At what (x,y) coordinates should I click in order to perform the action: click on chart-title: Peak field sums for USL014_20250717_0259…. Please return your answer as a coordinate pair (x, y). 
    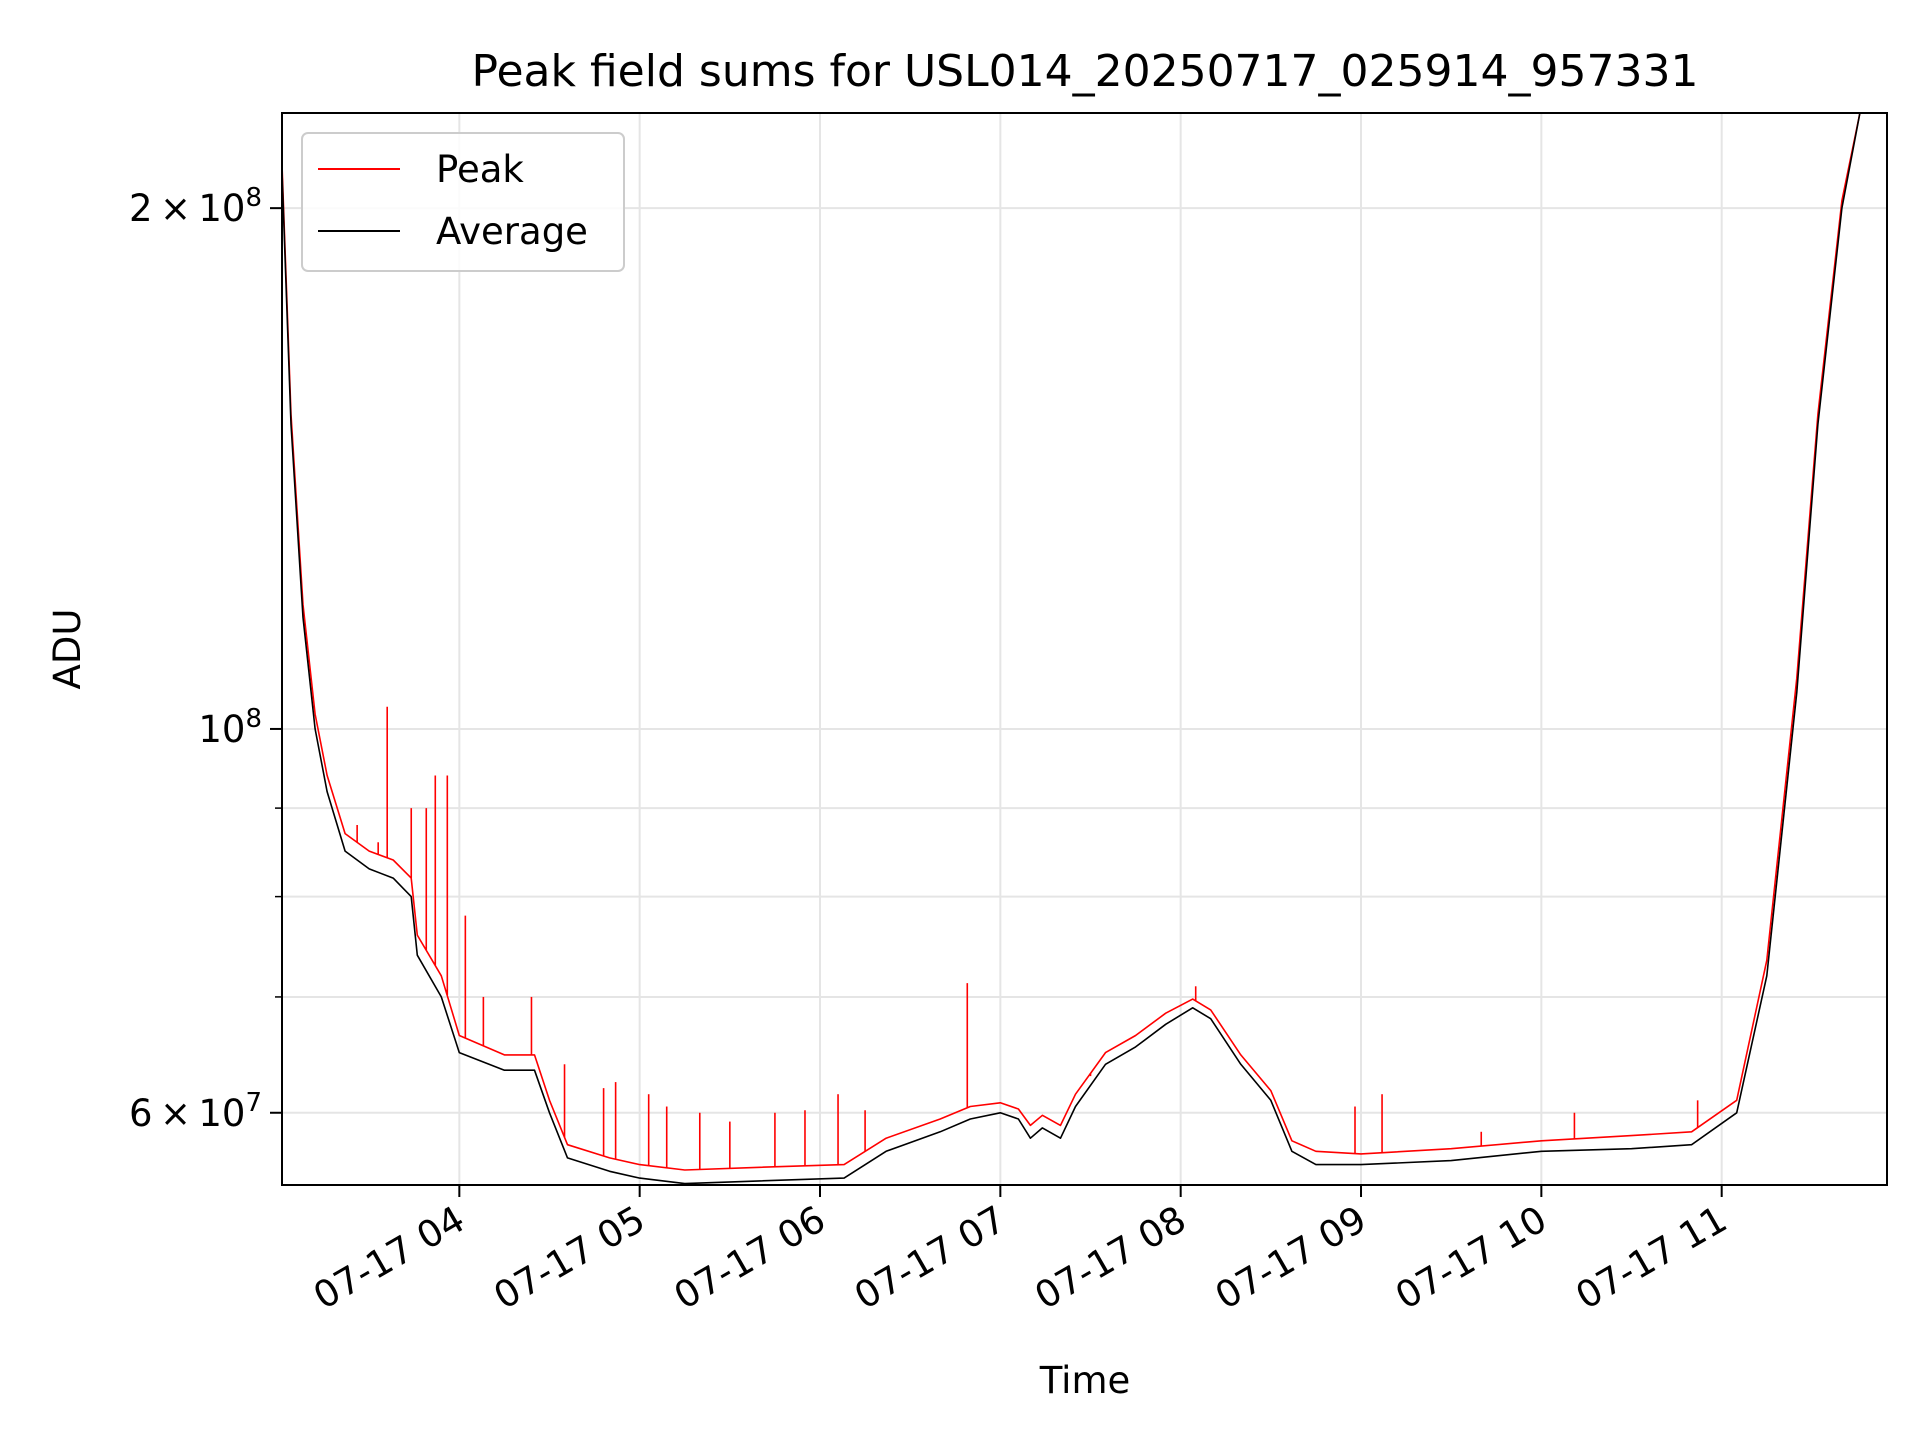
    Looking at the image, I should click on (1085, 71).